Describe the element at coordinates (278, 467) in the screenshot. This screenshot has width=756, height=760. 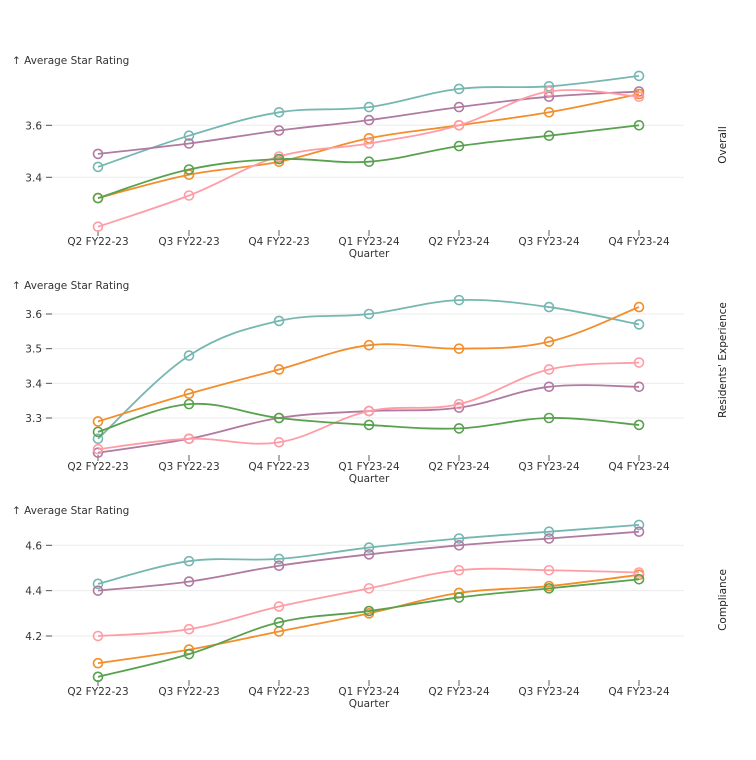
I see `x-tick-label: Q4 FY22-23` at that location.